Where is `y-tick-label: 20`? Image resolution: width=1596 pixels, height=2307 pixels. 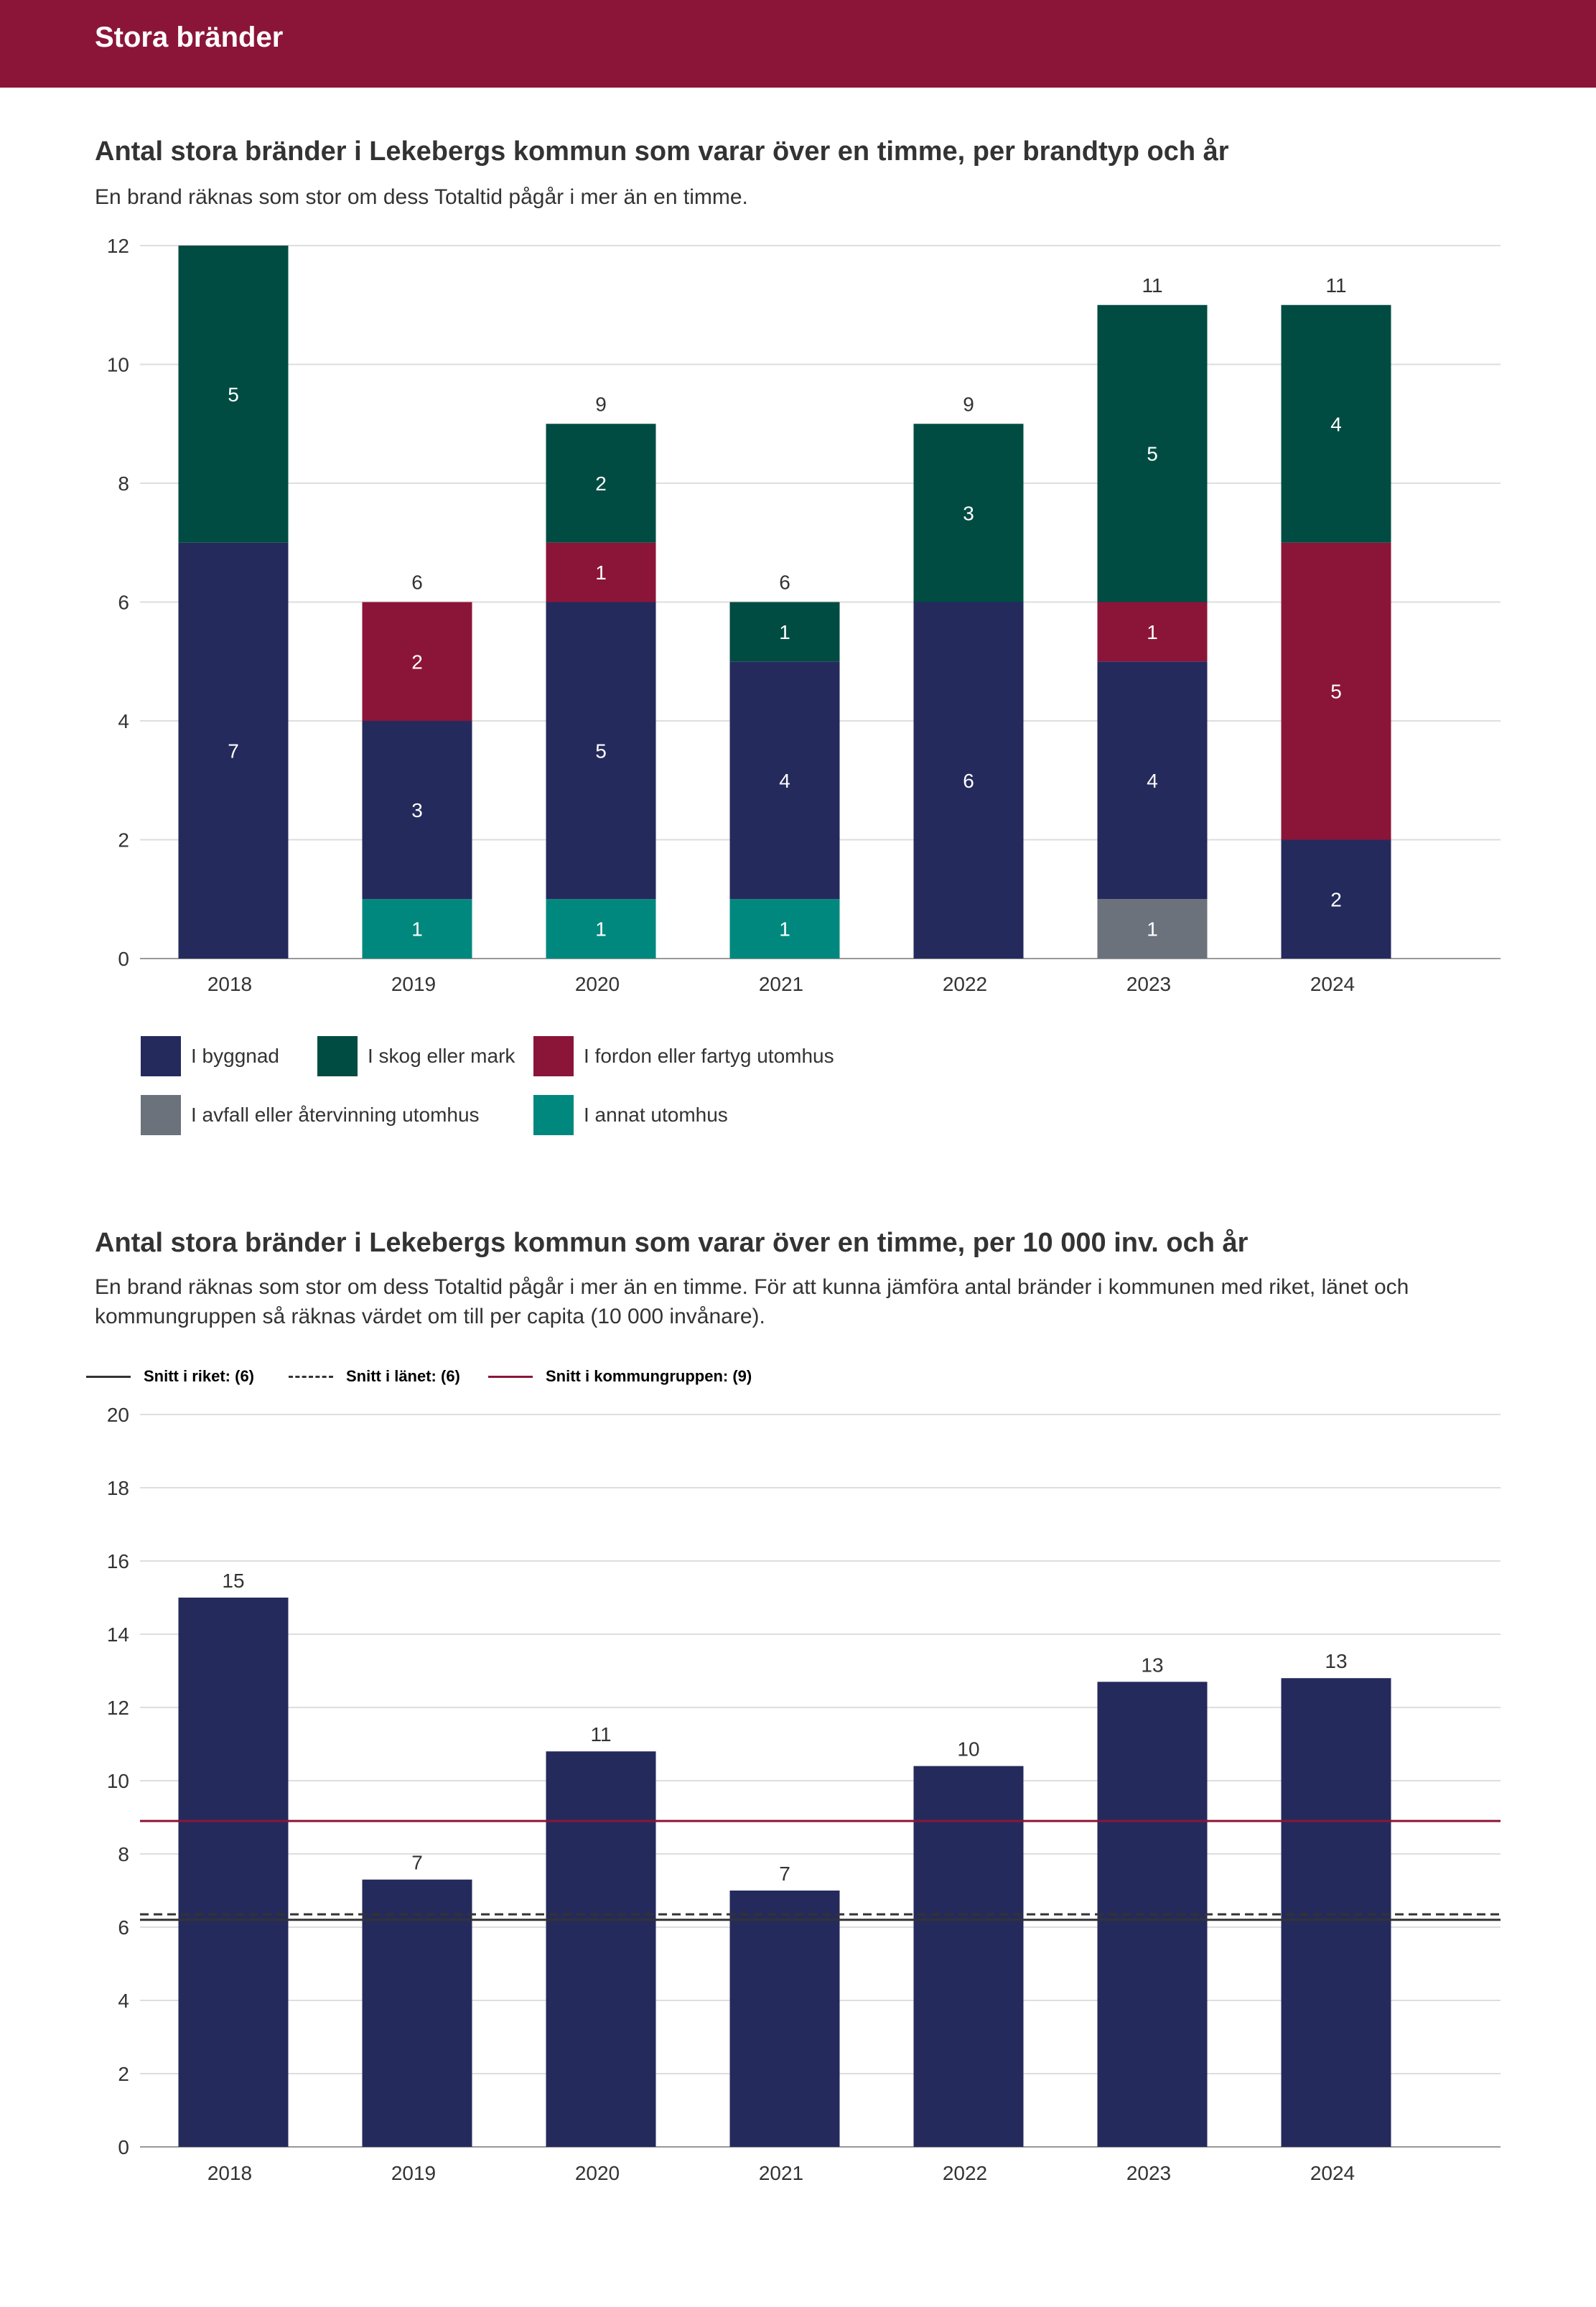
y-tick-label: 20 is located at coordinates (118, 1415).